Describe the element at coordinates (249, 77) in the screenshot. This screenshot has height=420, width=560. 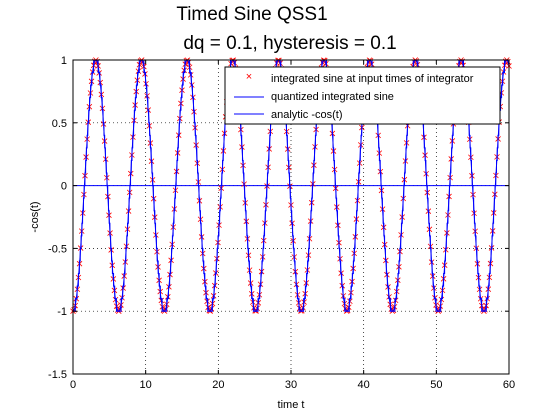
I see `legend-x-marker-icon: ×` at that location.